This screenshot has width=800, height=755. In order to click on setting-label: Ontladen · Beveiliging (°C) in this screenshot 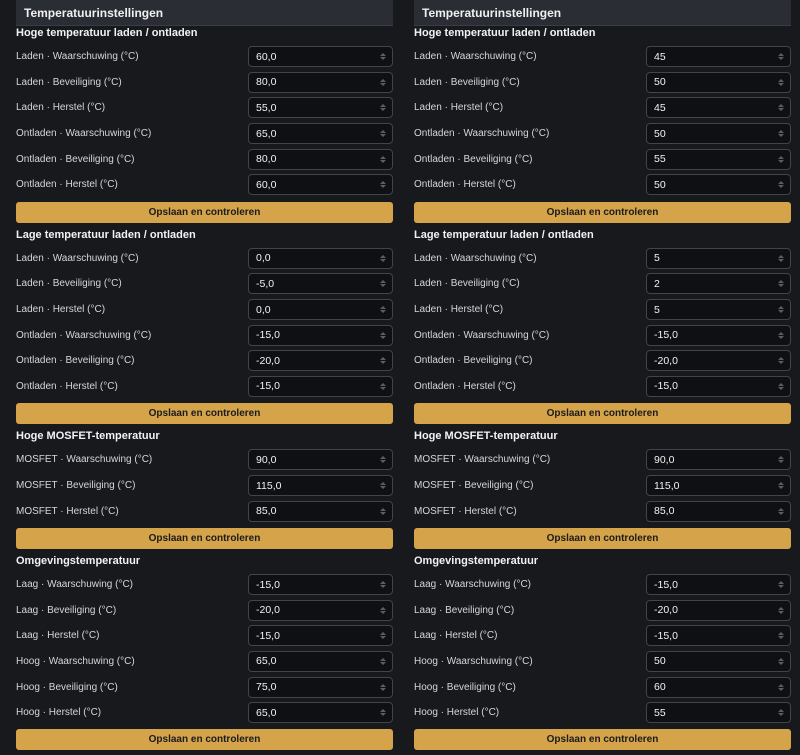, I will do `click(75, 361)`.